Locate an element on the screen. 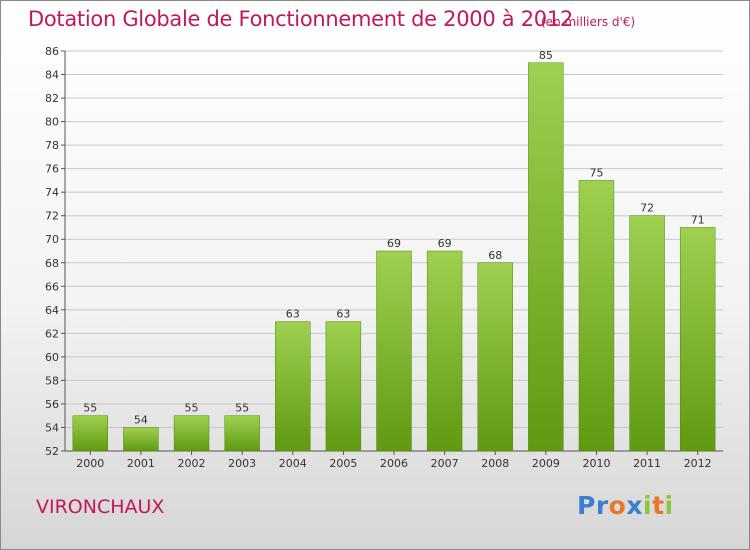 This screenshot has width=750, height=550. unit-label: (en milliers d'€) is located at coordinates (588, 22).